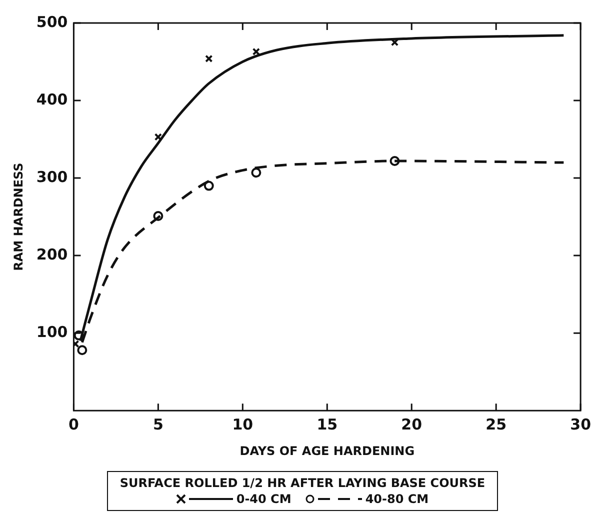 This screenshot has width=605, height=525. What do you see at coordinates (18, 216) in the screenshot?
I see `y-axis-title: RAM HARDNESS` at bounding box center [18, 216].